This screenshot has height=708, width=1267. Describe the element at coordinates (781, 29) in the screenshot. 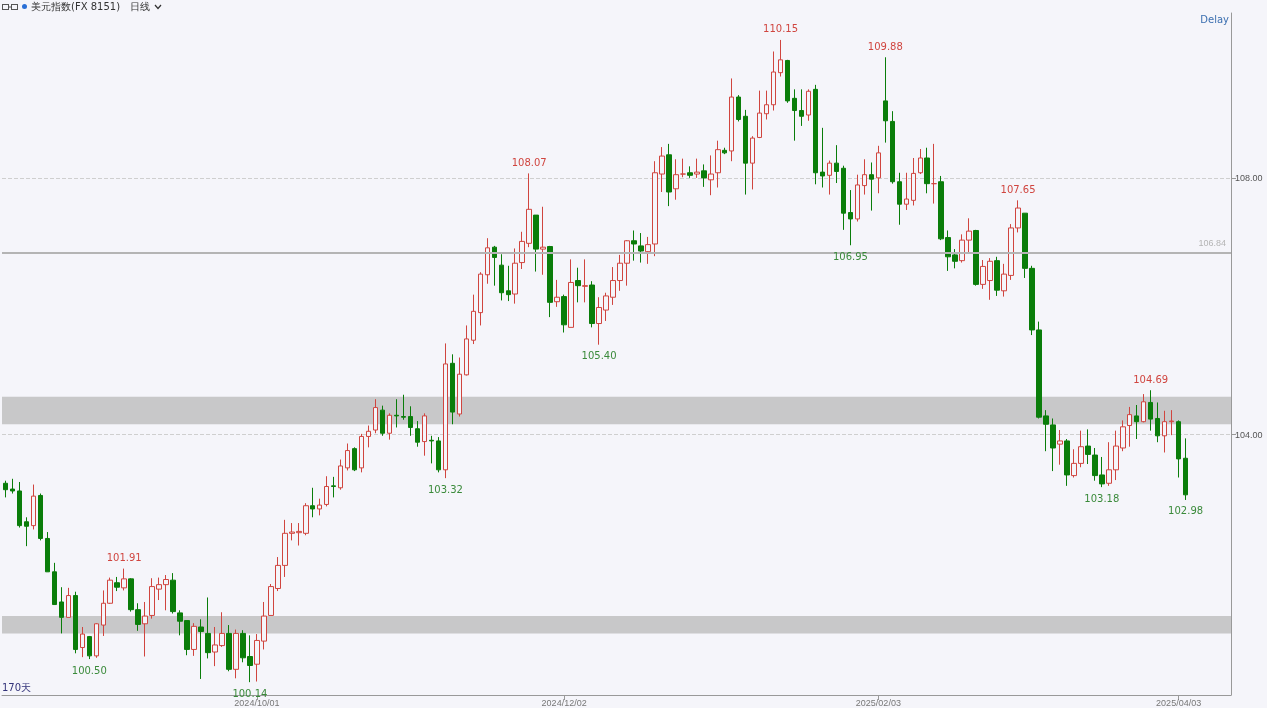

I see `annotation: 110.15` at that location.